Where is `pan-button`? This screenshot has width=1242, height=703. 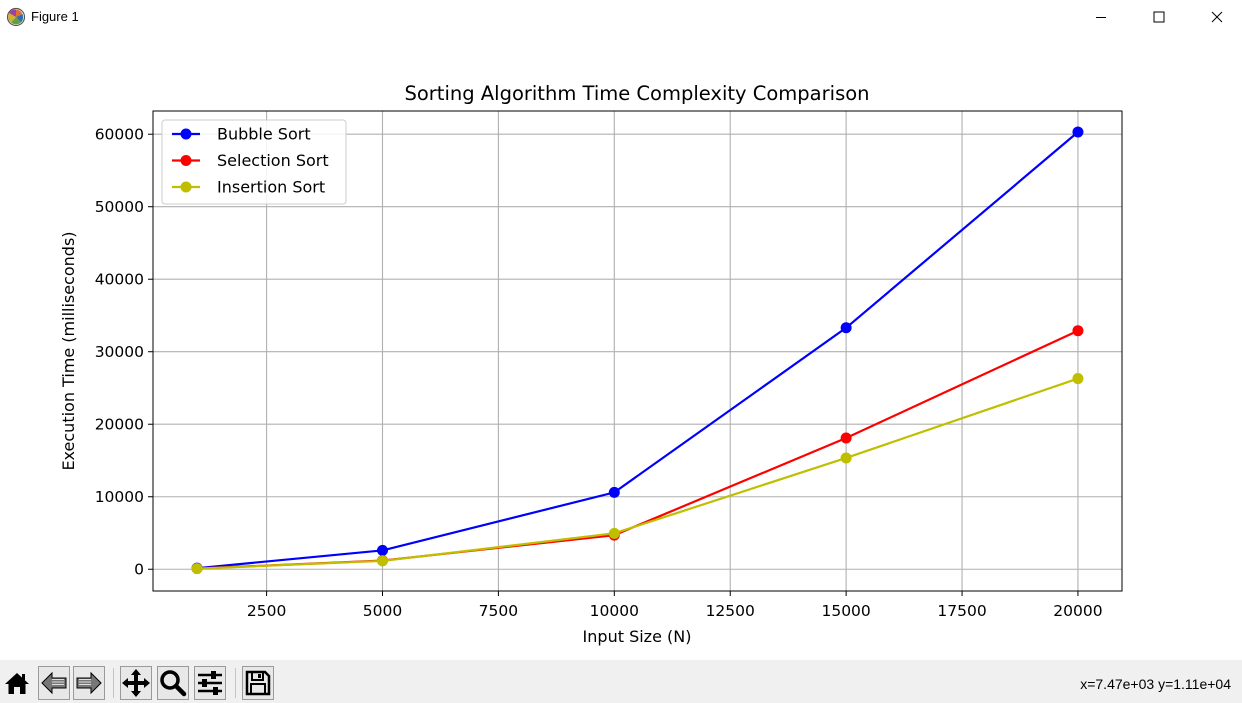
pan-button is located at coordinates (136, 683).